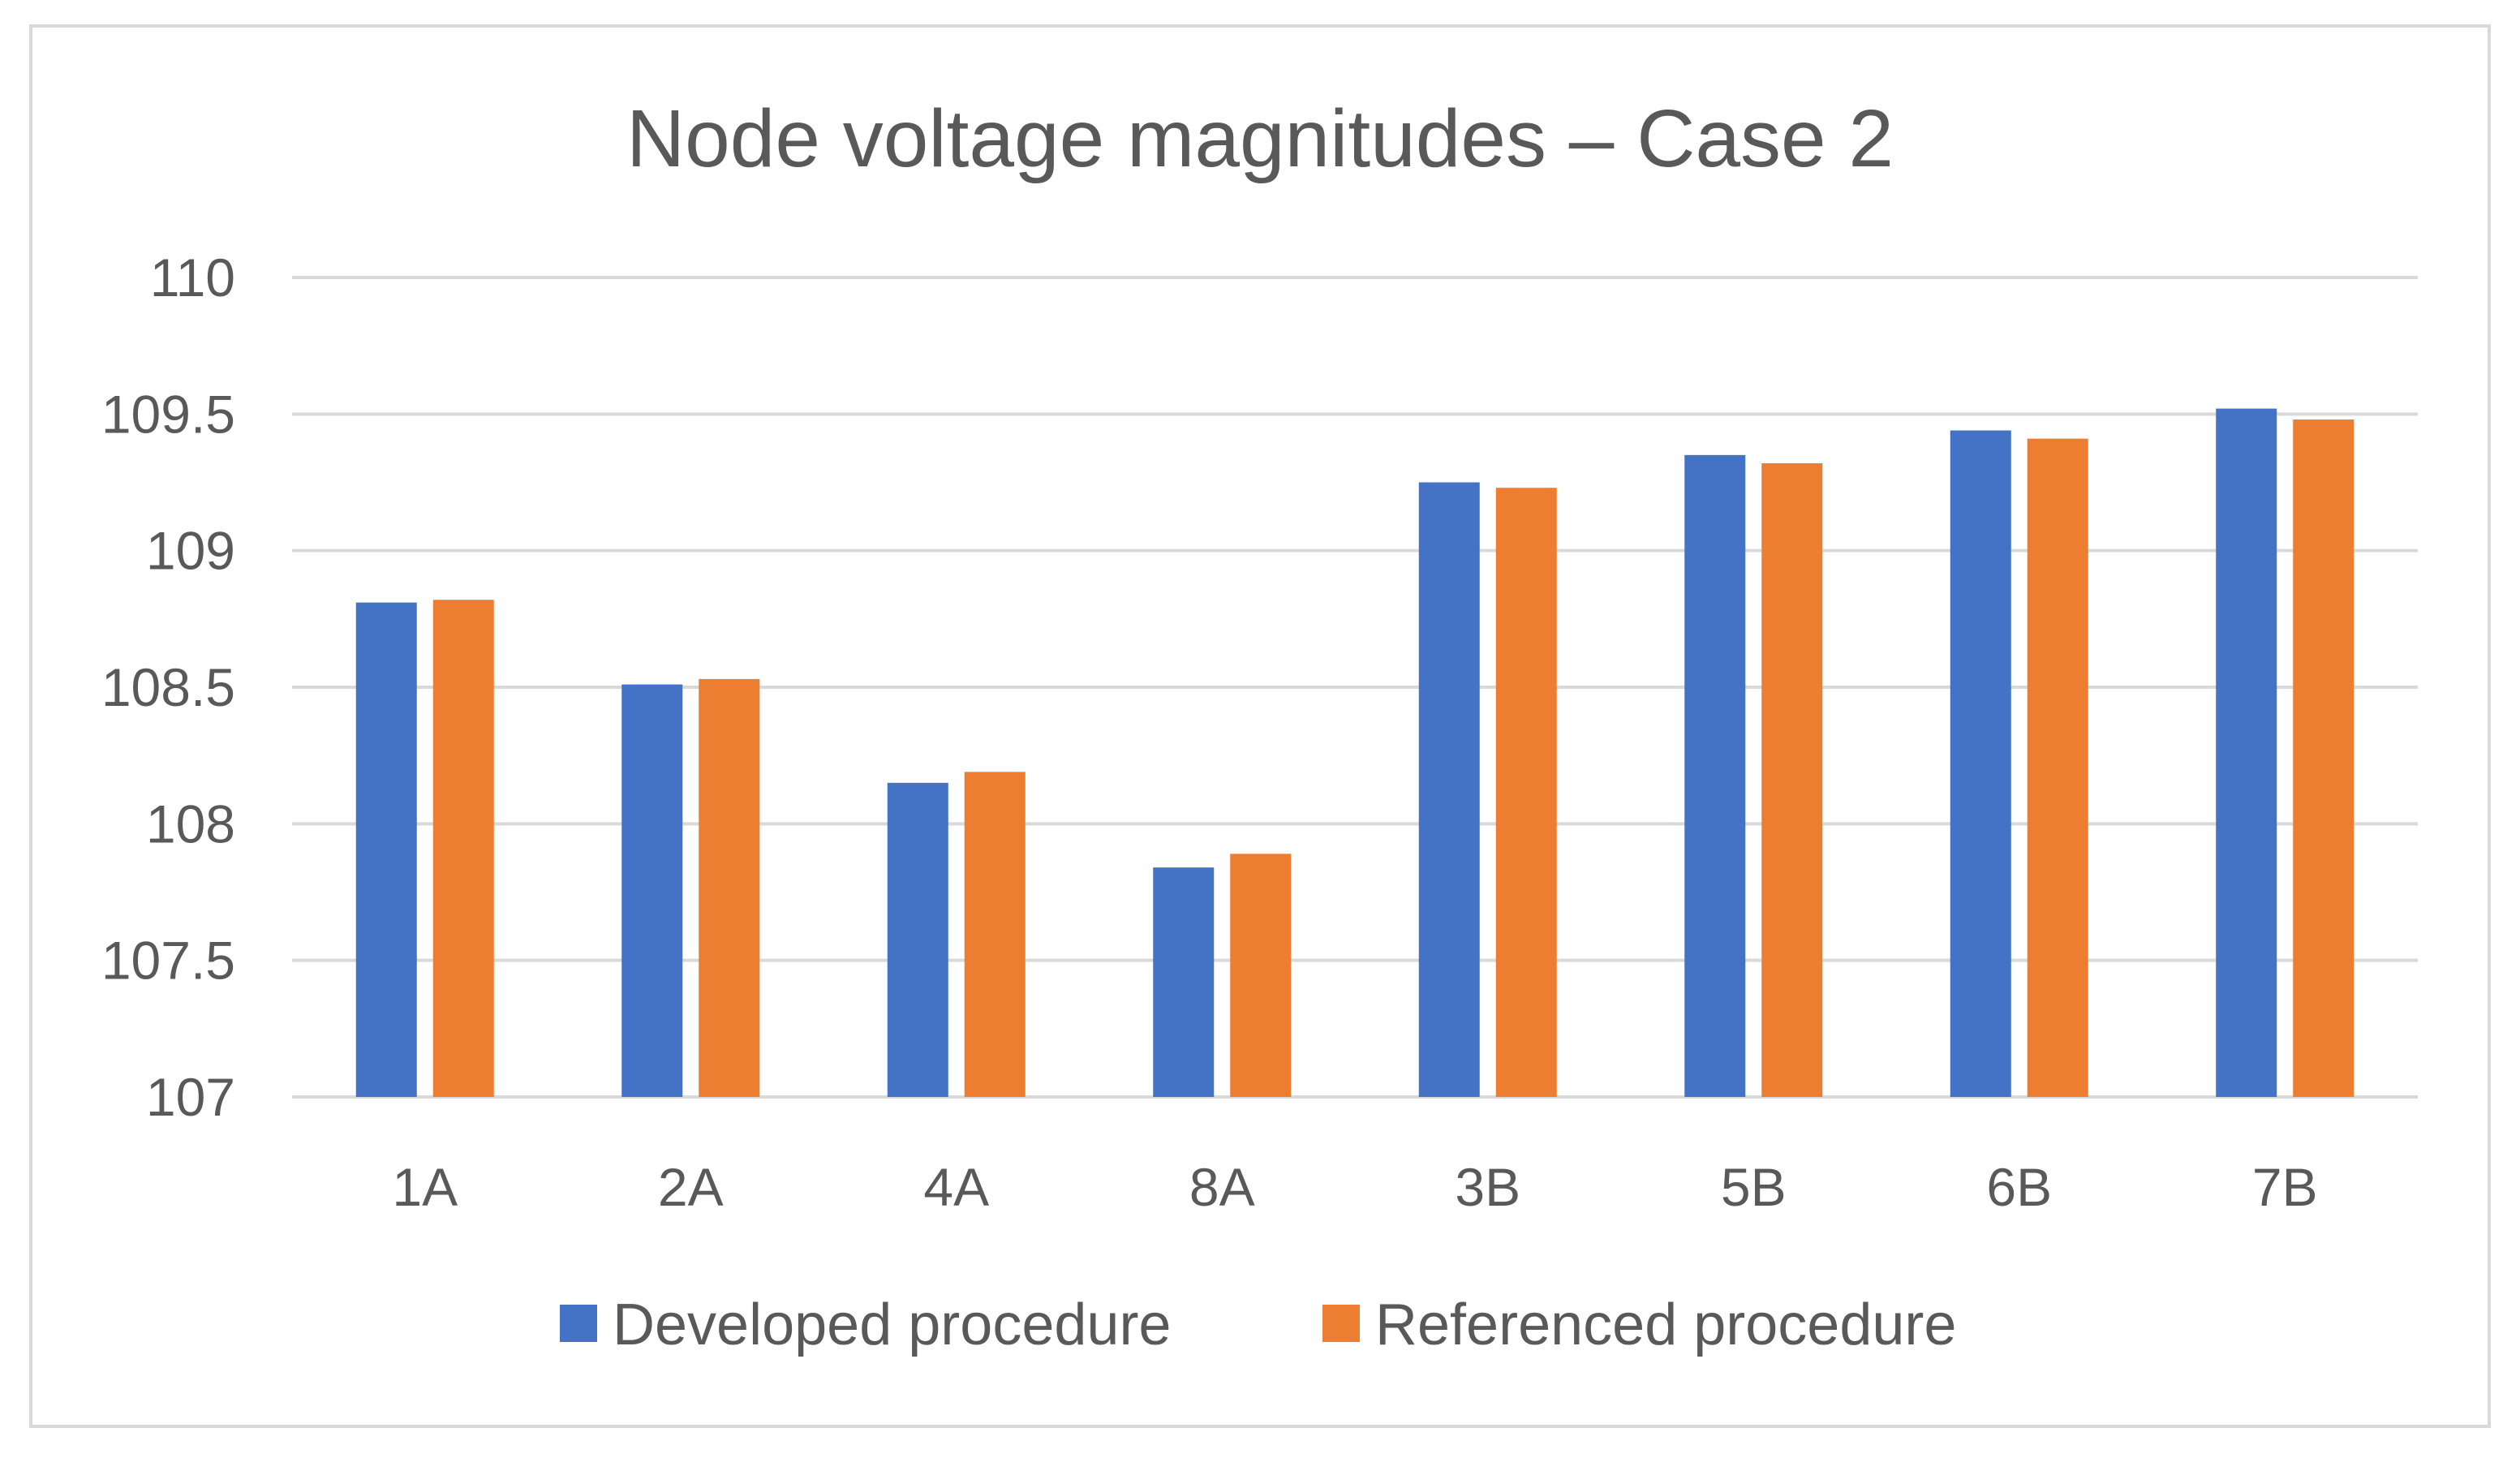  What do you see at coordinates (2246, 753) in the screenshot?
I see `bar-developed-7B` at bounding box center [2246, 753].